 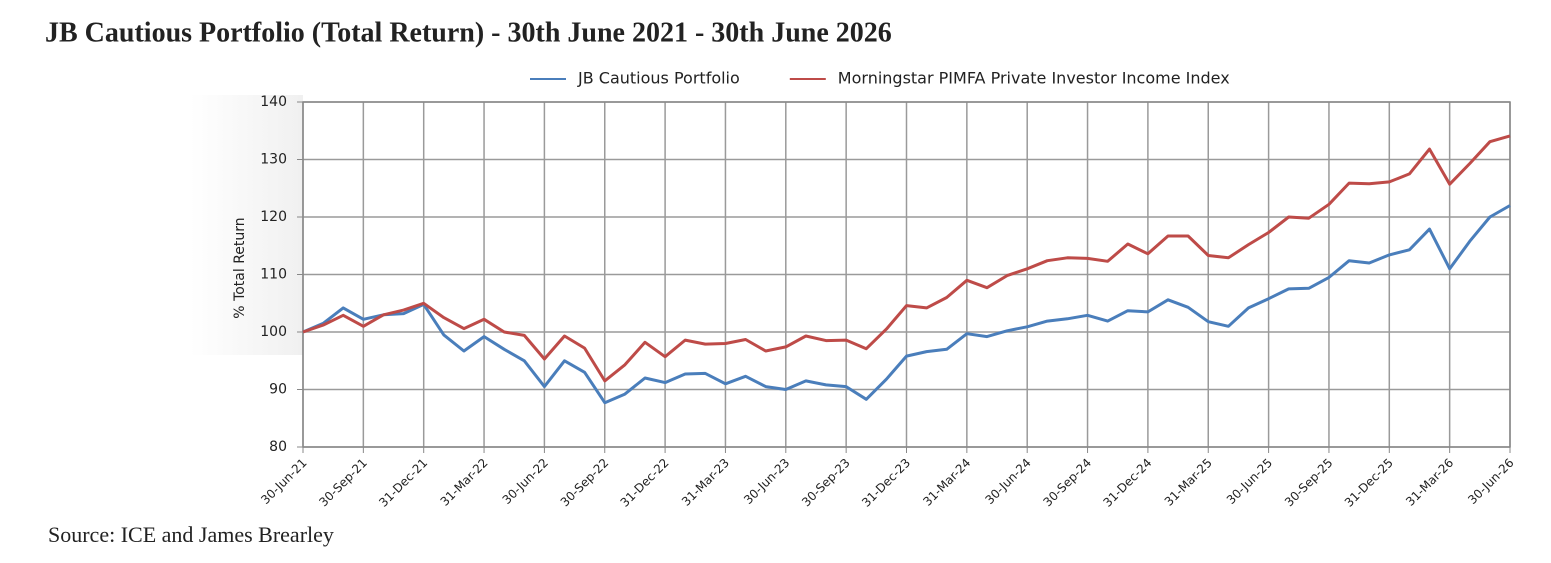 I want to click on x-tick-label: 30-Jun-25, so click(x=1249, y=481).